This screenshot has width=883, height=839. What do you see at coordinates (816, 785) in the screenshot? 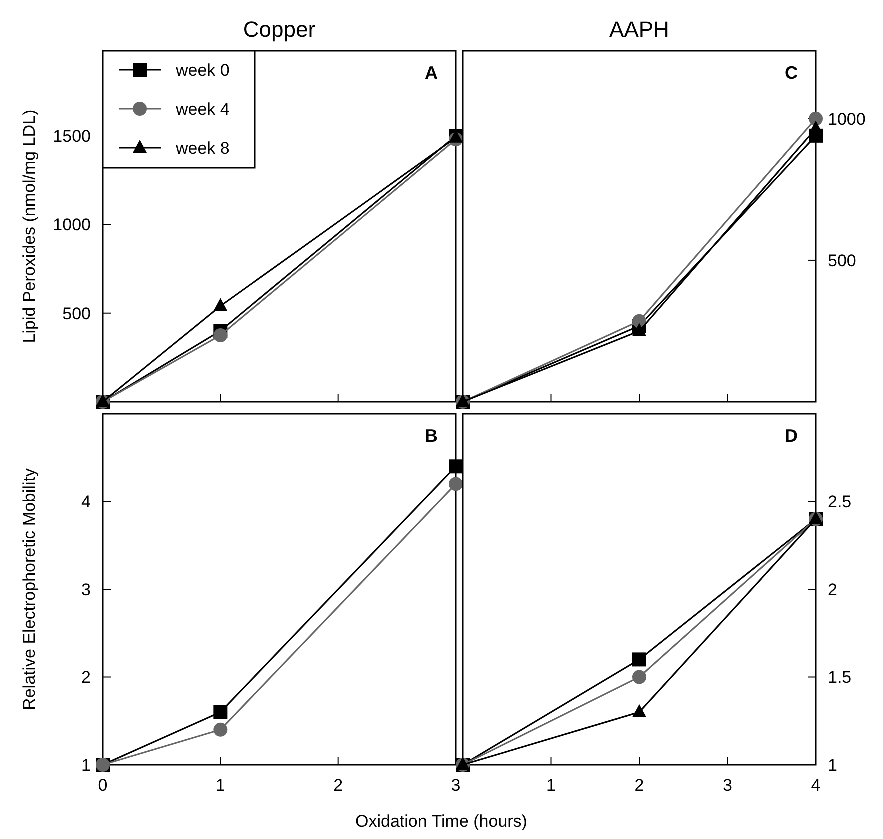
I see `x-tick-label: 4` at bounding box center [816, 785].